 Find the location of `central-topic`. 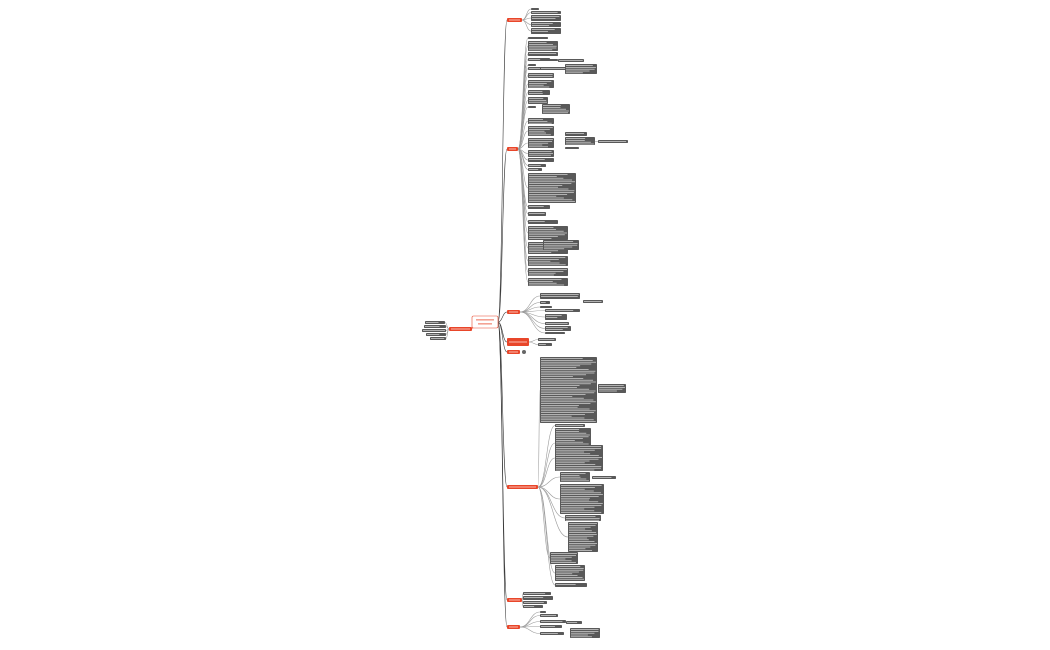

central-topic is located at coordinates (485, 322).